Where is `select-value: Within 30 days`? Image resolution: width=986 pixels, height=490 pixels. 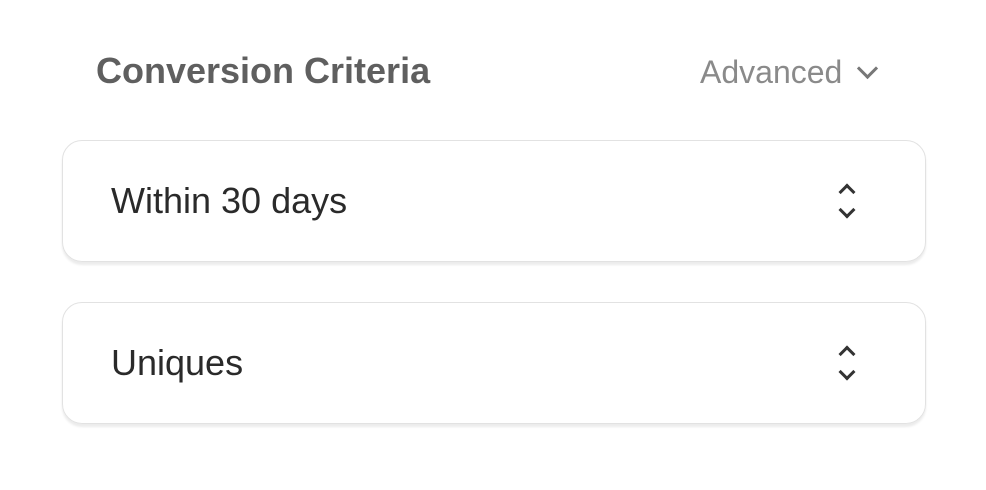 select-value: Within 30 days is located at coordinates (229, 200).